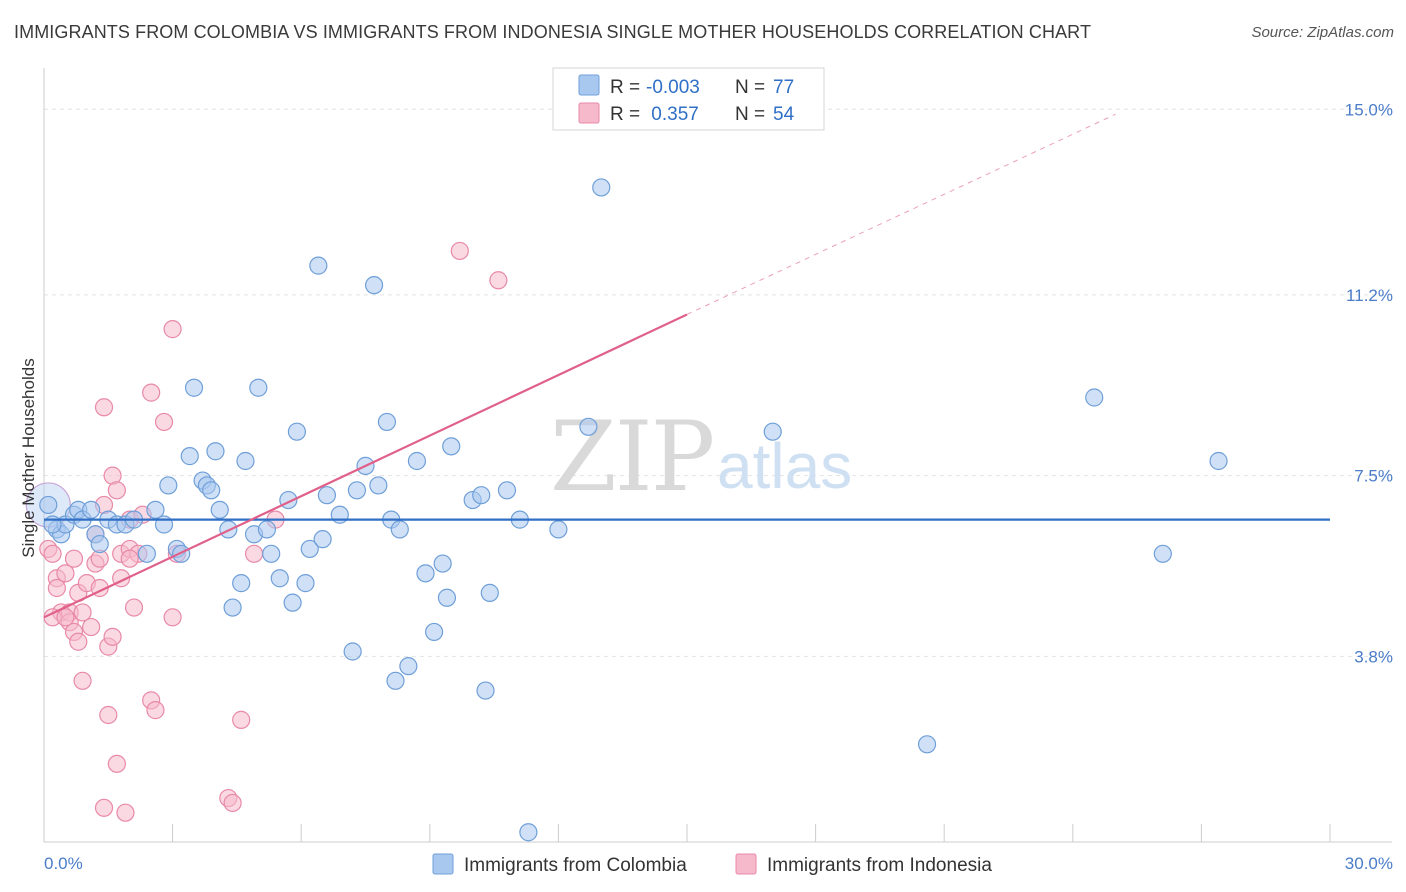  Describe the element at coordinates (1369, 383) in the screenshot. I see `y-tick-labels: 3.8% 7.5% 11.2% 15.0%` at that location.